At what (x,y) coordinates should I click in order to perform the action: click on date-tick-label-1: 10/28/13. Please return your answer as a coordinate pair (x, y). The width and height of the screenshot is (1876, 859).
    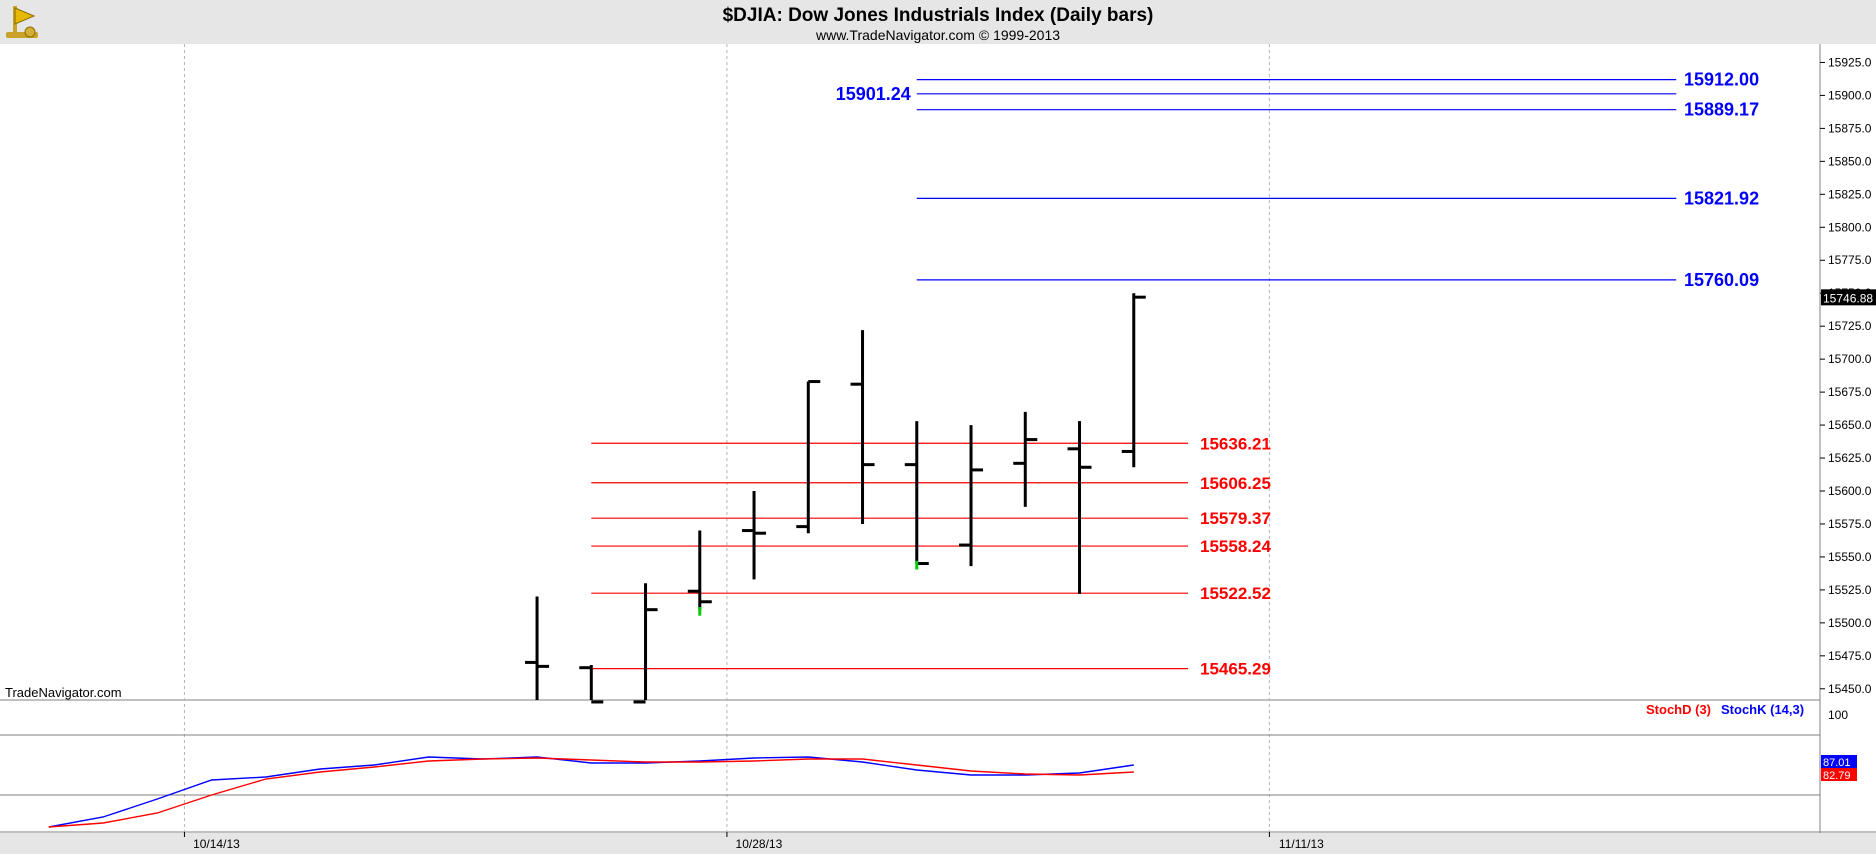
    Looking at the image, I should click on (759, 844).